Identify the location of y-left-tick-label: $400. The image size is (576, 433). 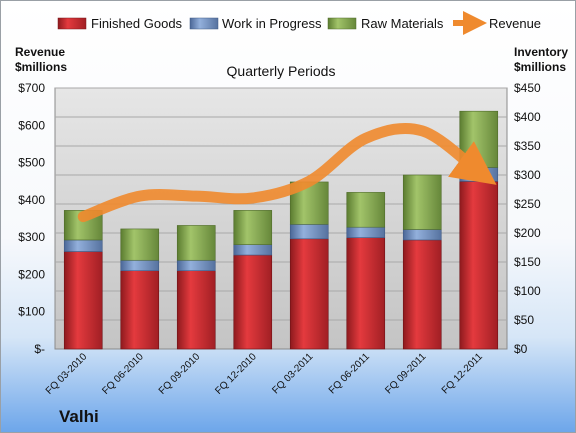
(31, 200).